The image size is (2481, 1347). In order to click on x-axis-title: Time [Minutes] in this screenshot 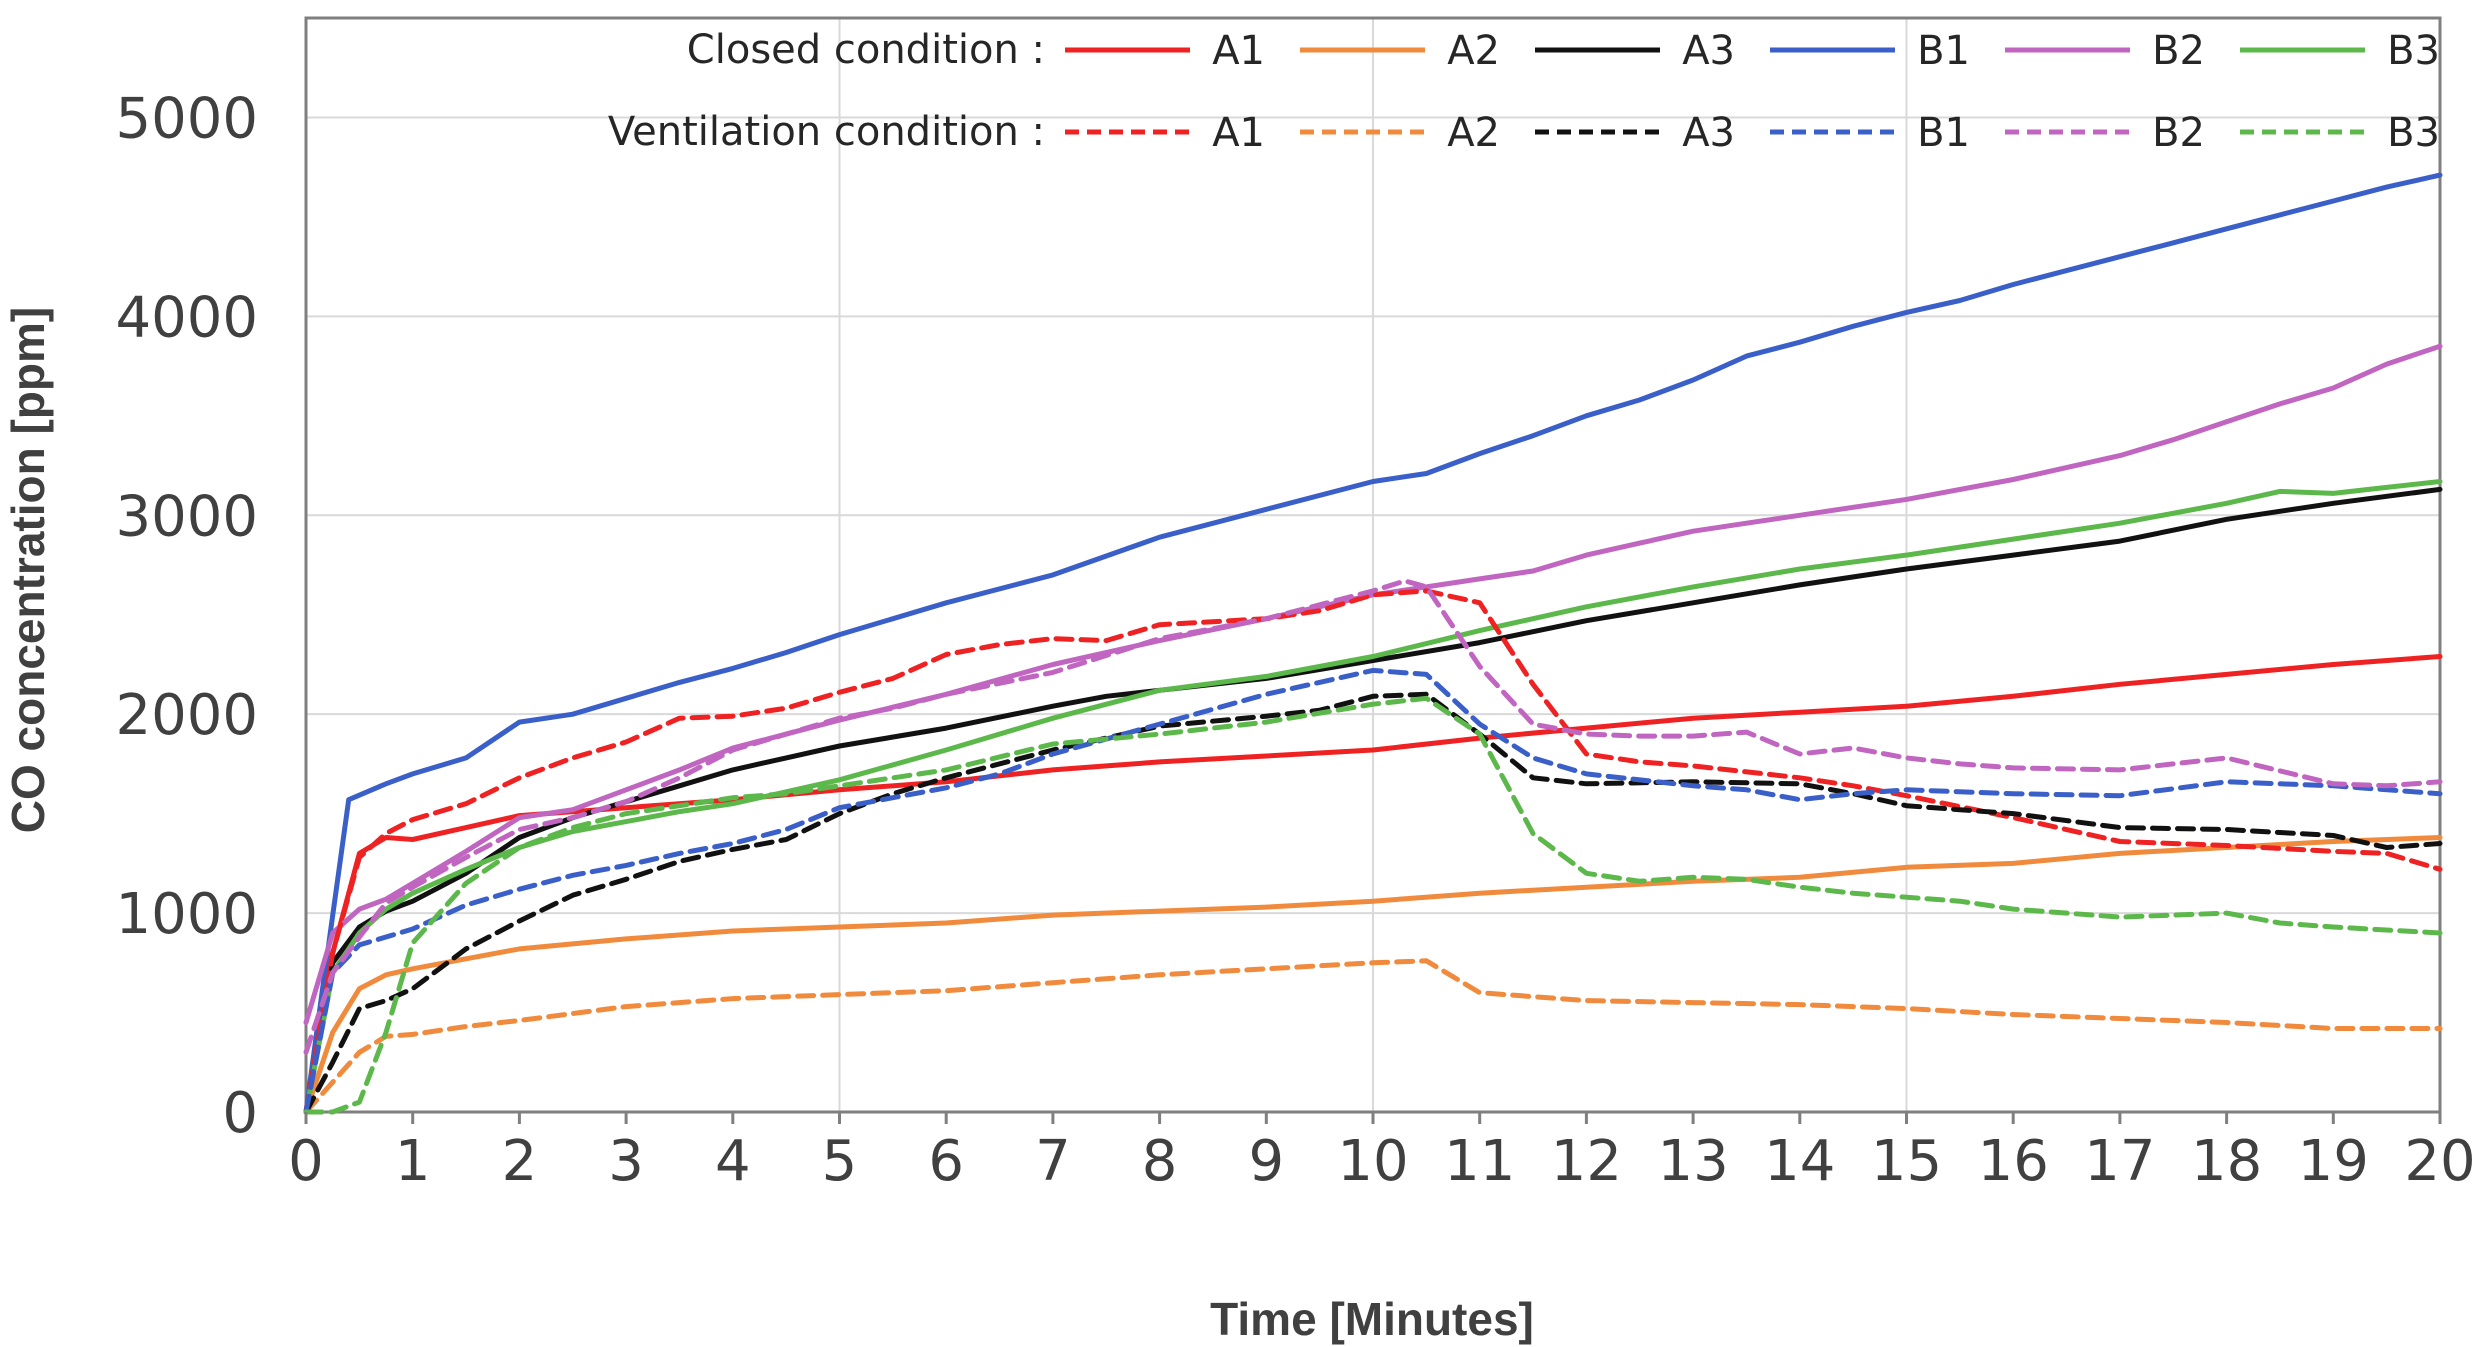, I will do `click(1372, 1319)`.